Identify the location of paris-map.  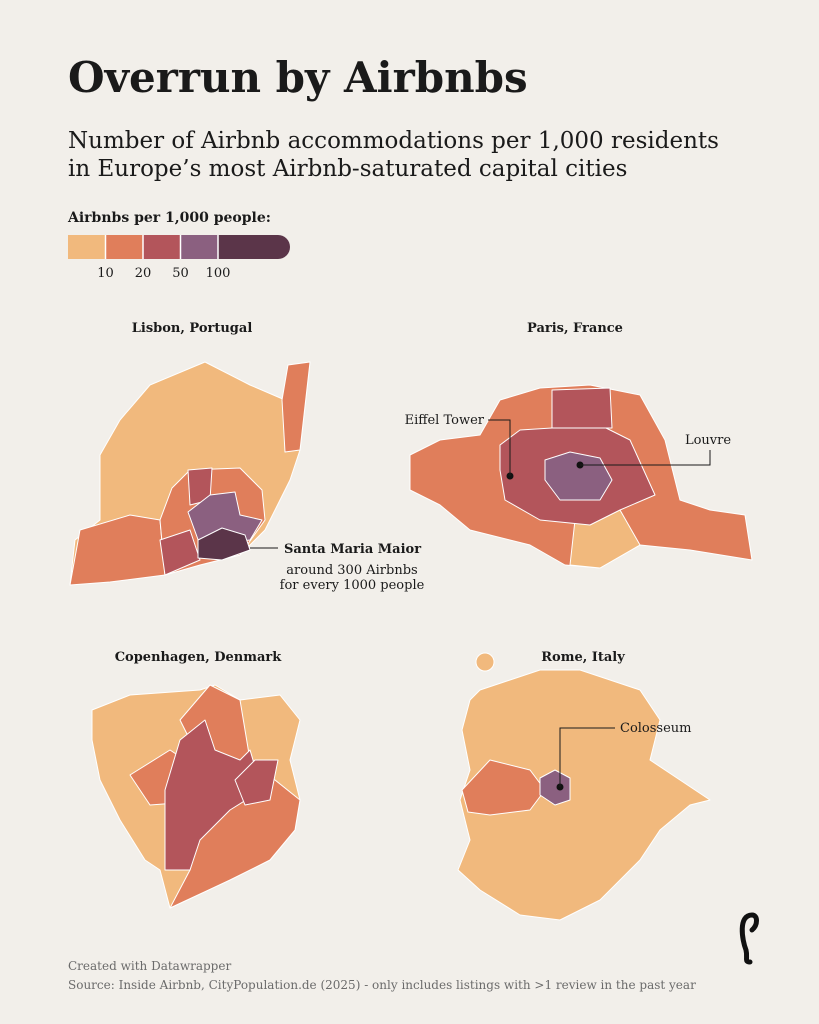
(581, 476).